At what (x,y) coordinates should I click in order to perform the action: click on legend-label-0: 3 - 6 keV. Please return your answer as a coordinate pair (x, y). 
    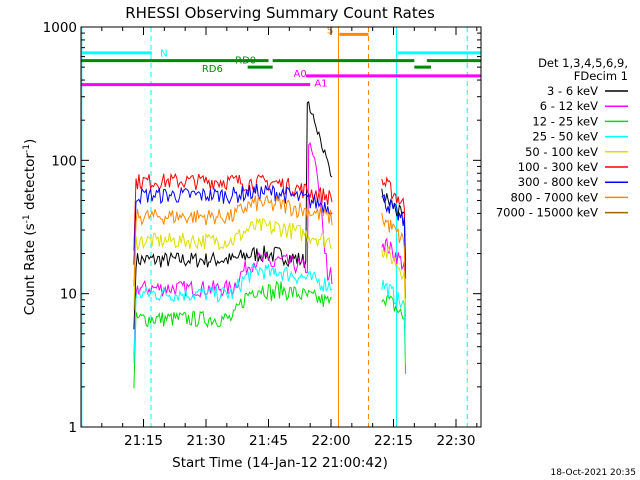
    Looking at the image, I should click on (572, 91).